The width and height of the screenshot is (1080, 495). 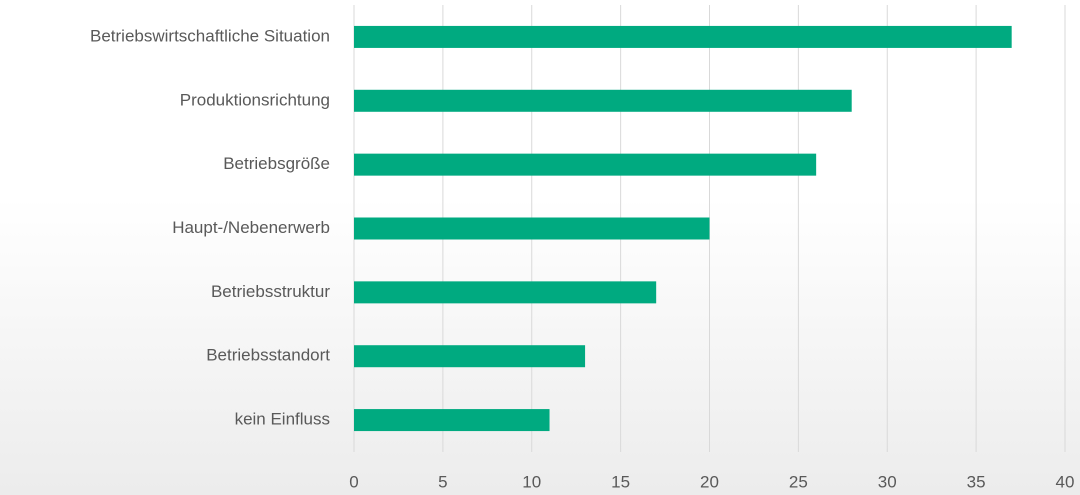 What do you see at coordinates (276, 163) in the screenshot?
I see `y-tick-label: Betriebsgröße` at bounding box center [276, 163].